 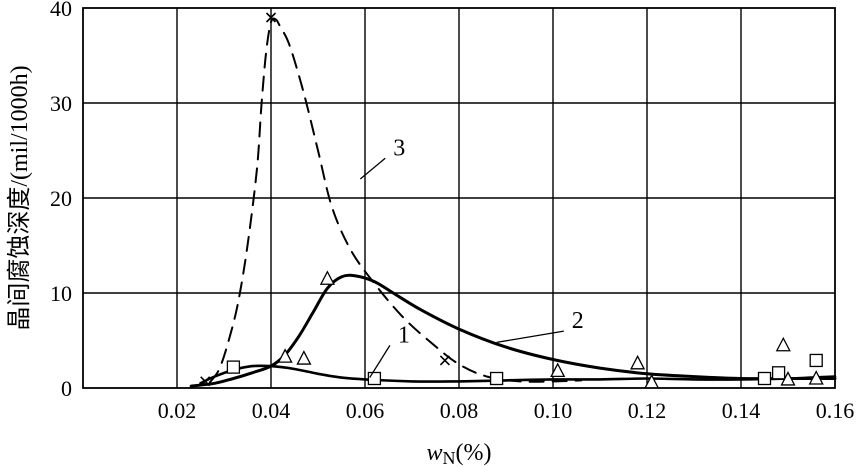 What do you see at coordinates (578, 321) in the screenshot?
I see `curve-2-label: 2` at bounding box center [578, 321].